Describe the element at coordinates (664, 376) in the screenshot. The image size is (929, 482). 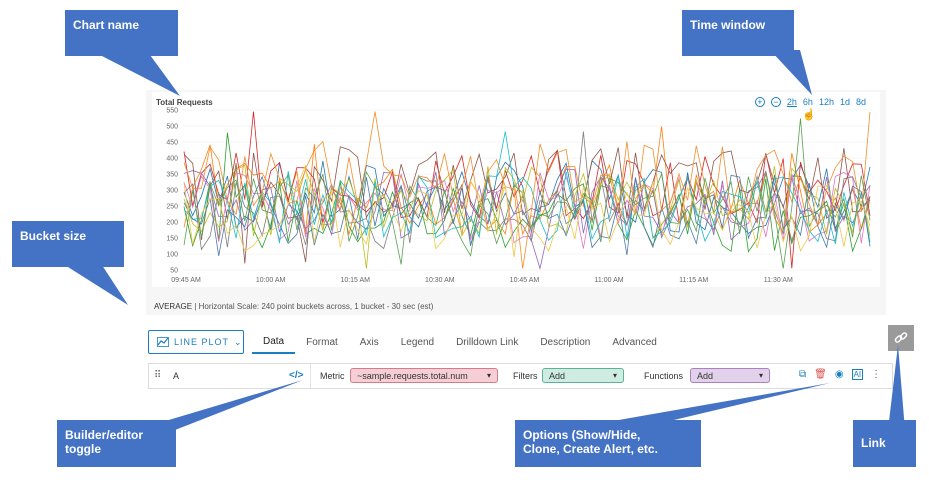
I see `functions-label: Functions` at that location.